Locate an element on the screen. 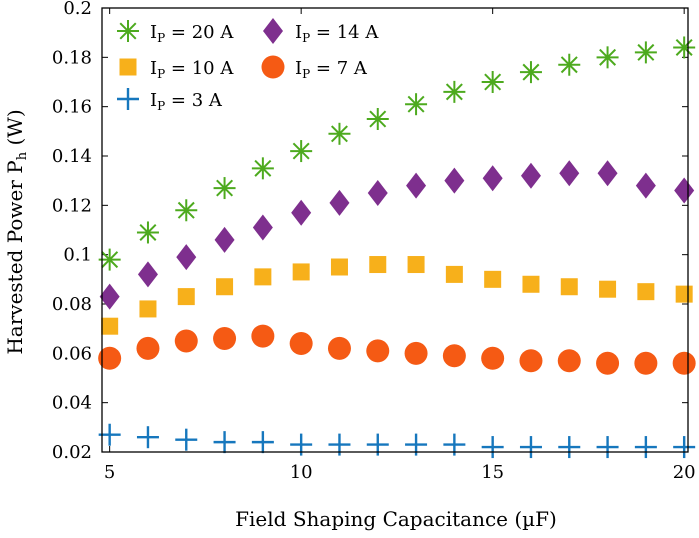 This screenshot has width=699, height=538. legend-label: IP = 14 A is located at coordinates (337, 33).